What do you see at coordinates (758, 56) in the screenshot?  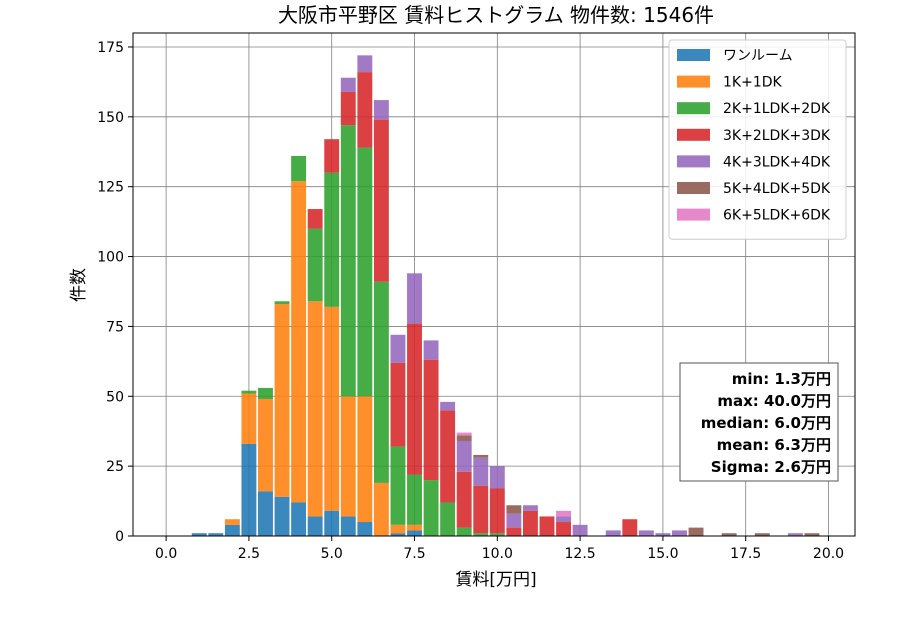 I see `legend-label: ワンルーム` at bounding box center [758, 56].